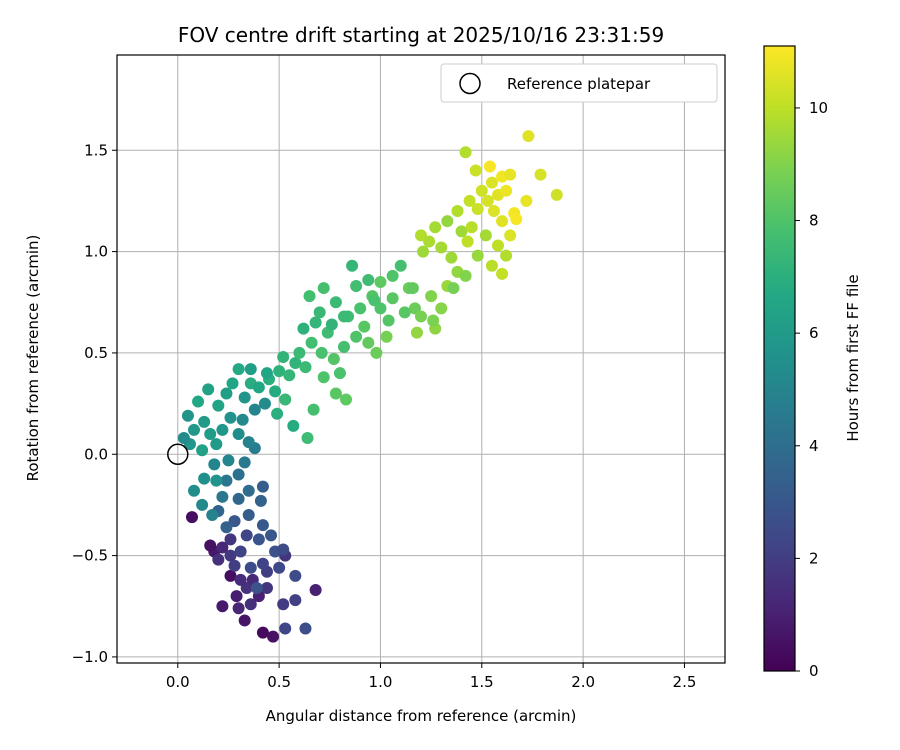 This screenshot has width=900, height=750. What do you see at coordinates (94, 403) in the screenshot?
I see `y-axis-ticks: −1.0 −0.5 0.0 0.5 1.0 1.5` at bounding box center [94, 403].